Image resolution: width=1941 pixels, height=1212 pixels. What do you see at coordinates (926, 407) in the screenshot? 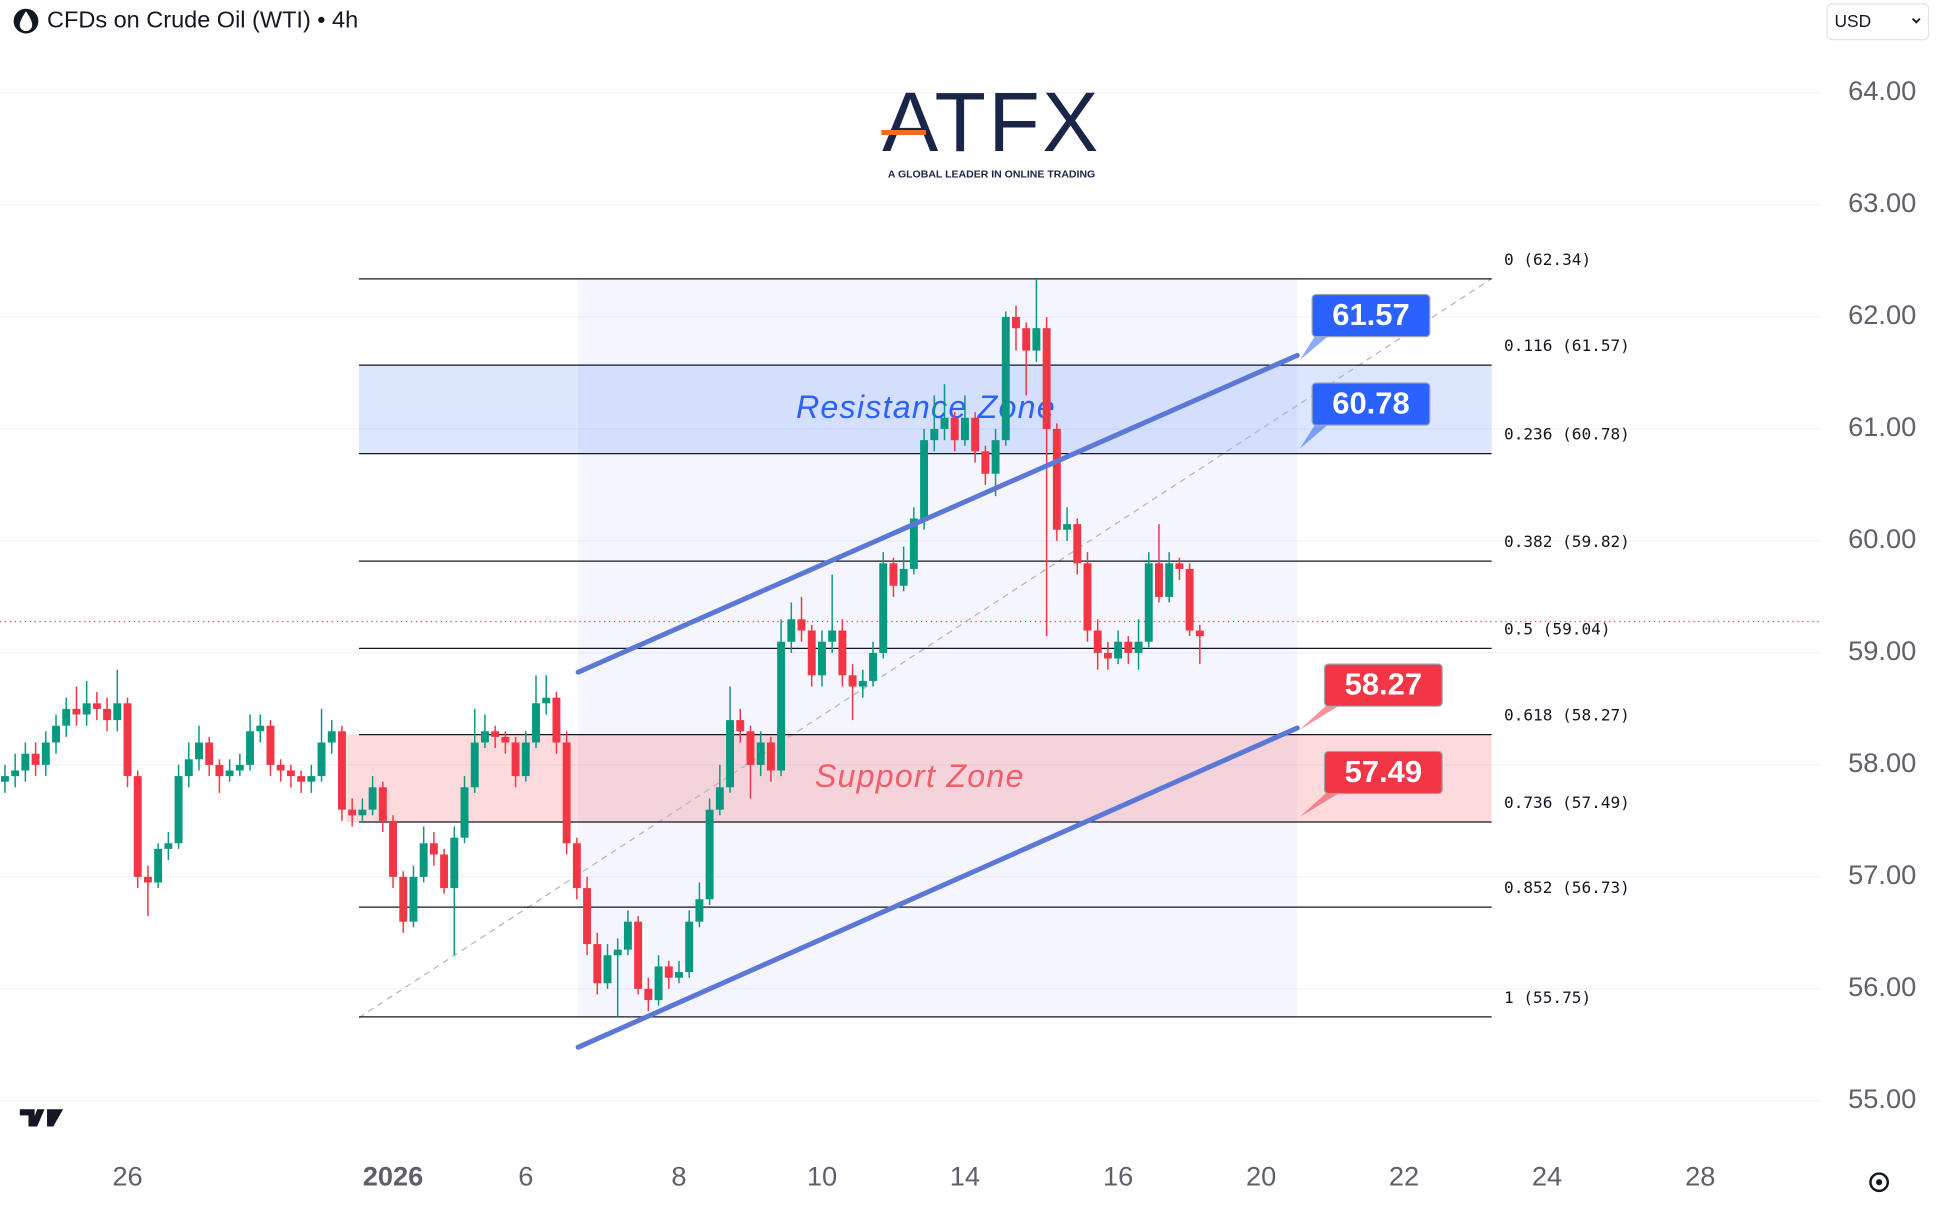
I see `zone-label: Resistance Zone` at bounding box center [926, 407].